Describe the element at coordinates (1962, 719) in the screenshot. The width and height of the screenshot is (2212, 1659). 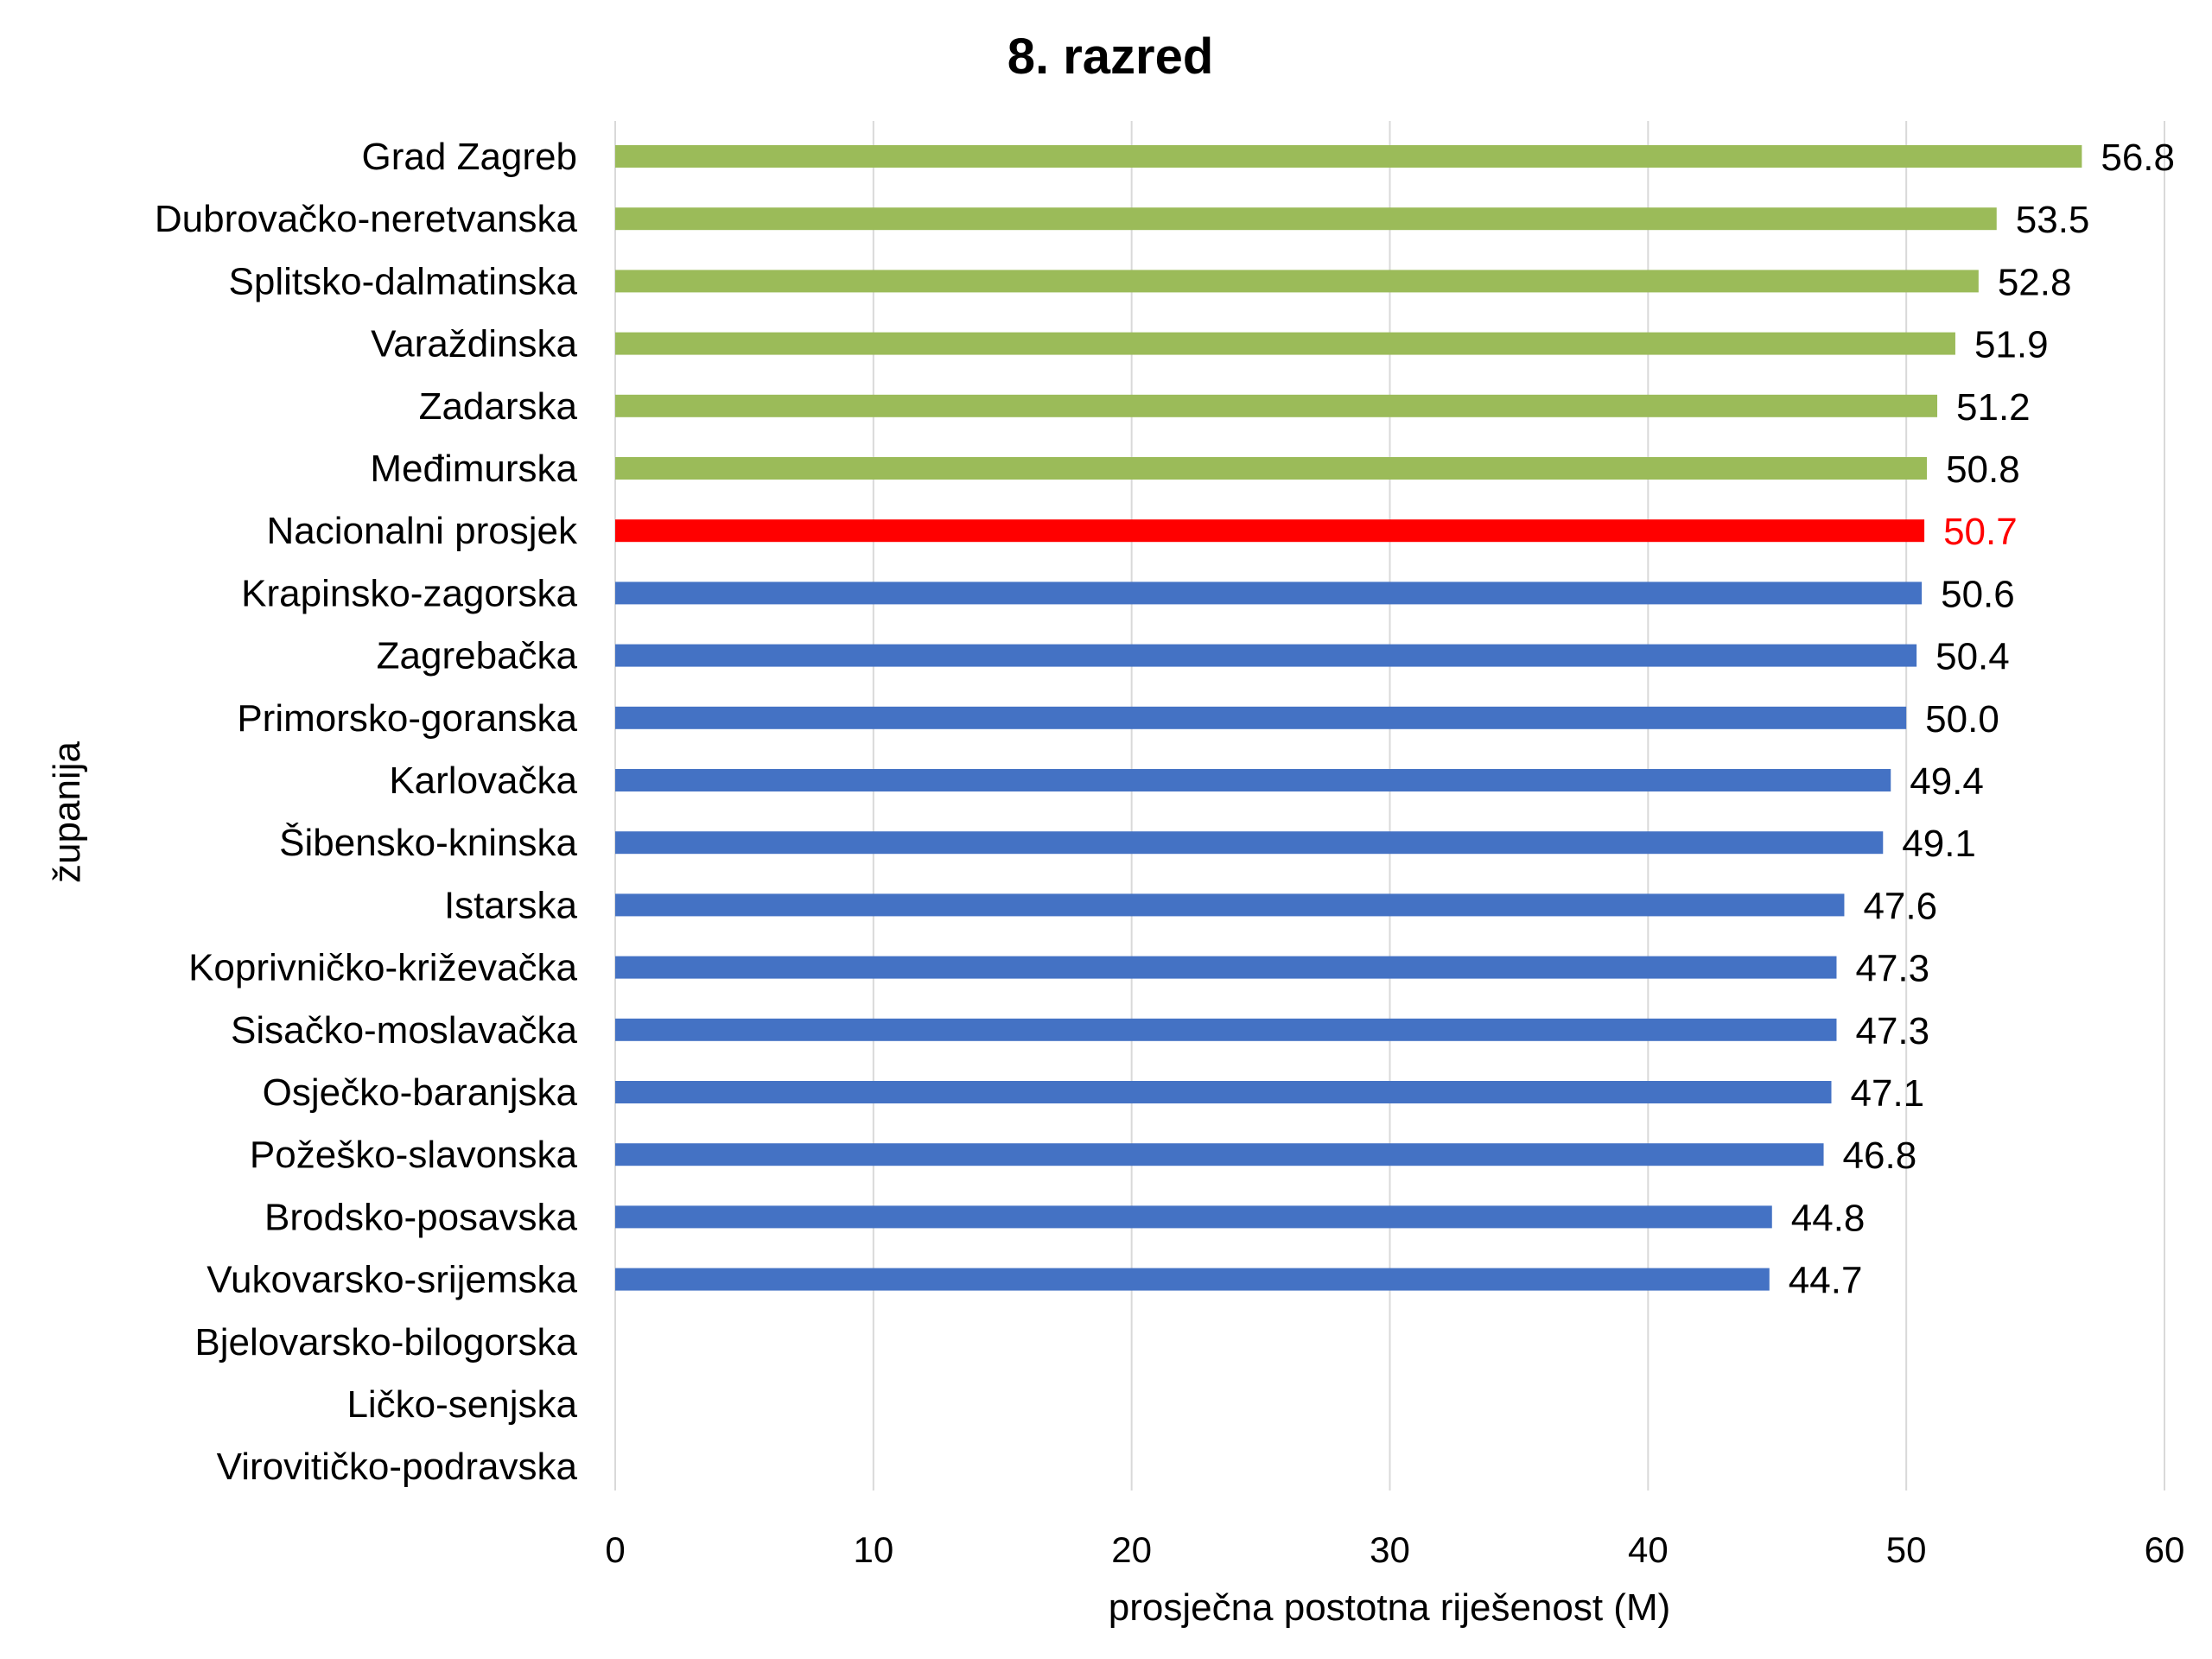
I see `data-label: 50.0` at that location.